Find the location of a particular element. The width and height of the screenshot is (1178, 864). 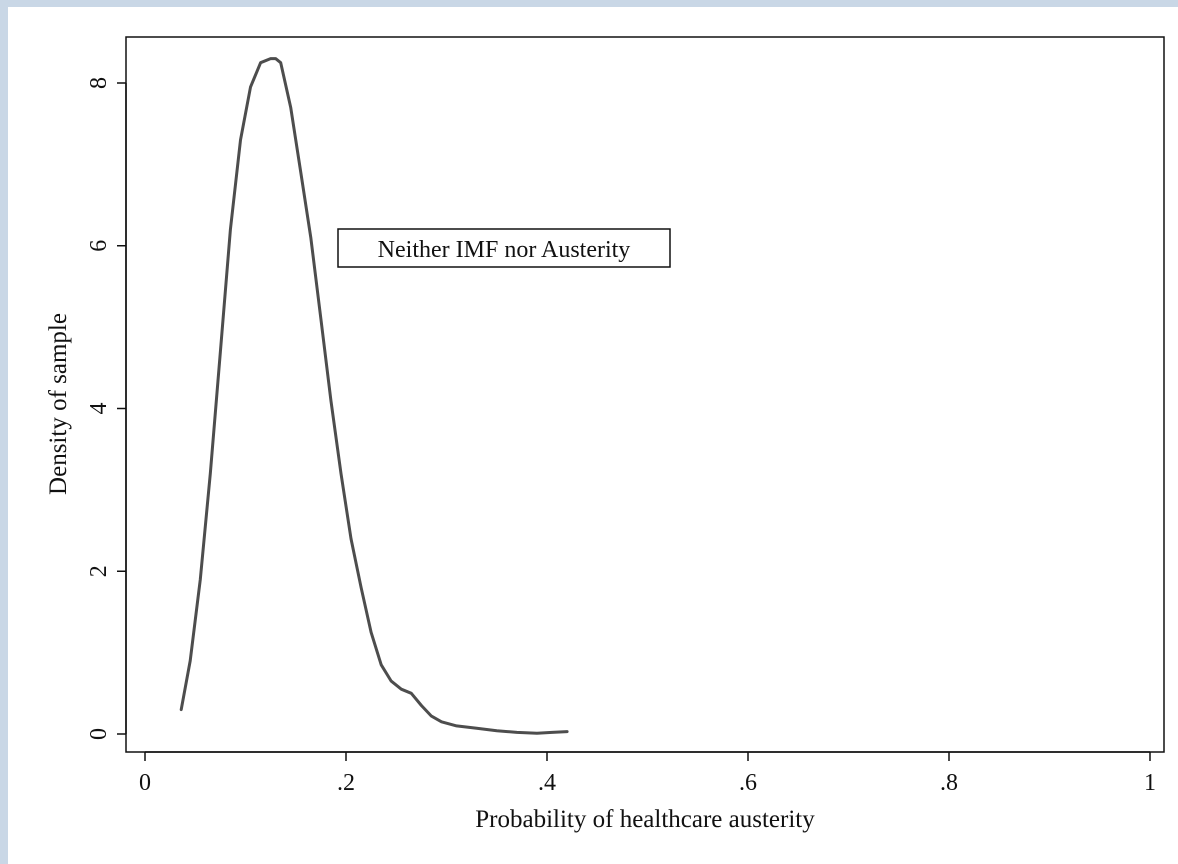

annotation-box: Neither IMF nor Austerity is located at coordinates (504, 248).